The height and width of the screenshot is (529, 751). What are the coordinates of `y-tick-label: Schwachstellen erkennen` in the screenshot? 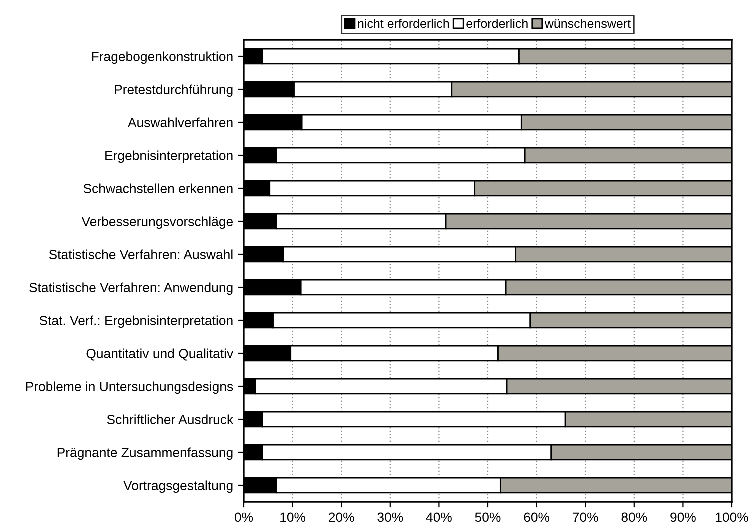 It's located at (158, 189).